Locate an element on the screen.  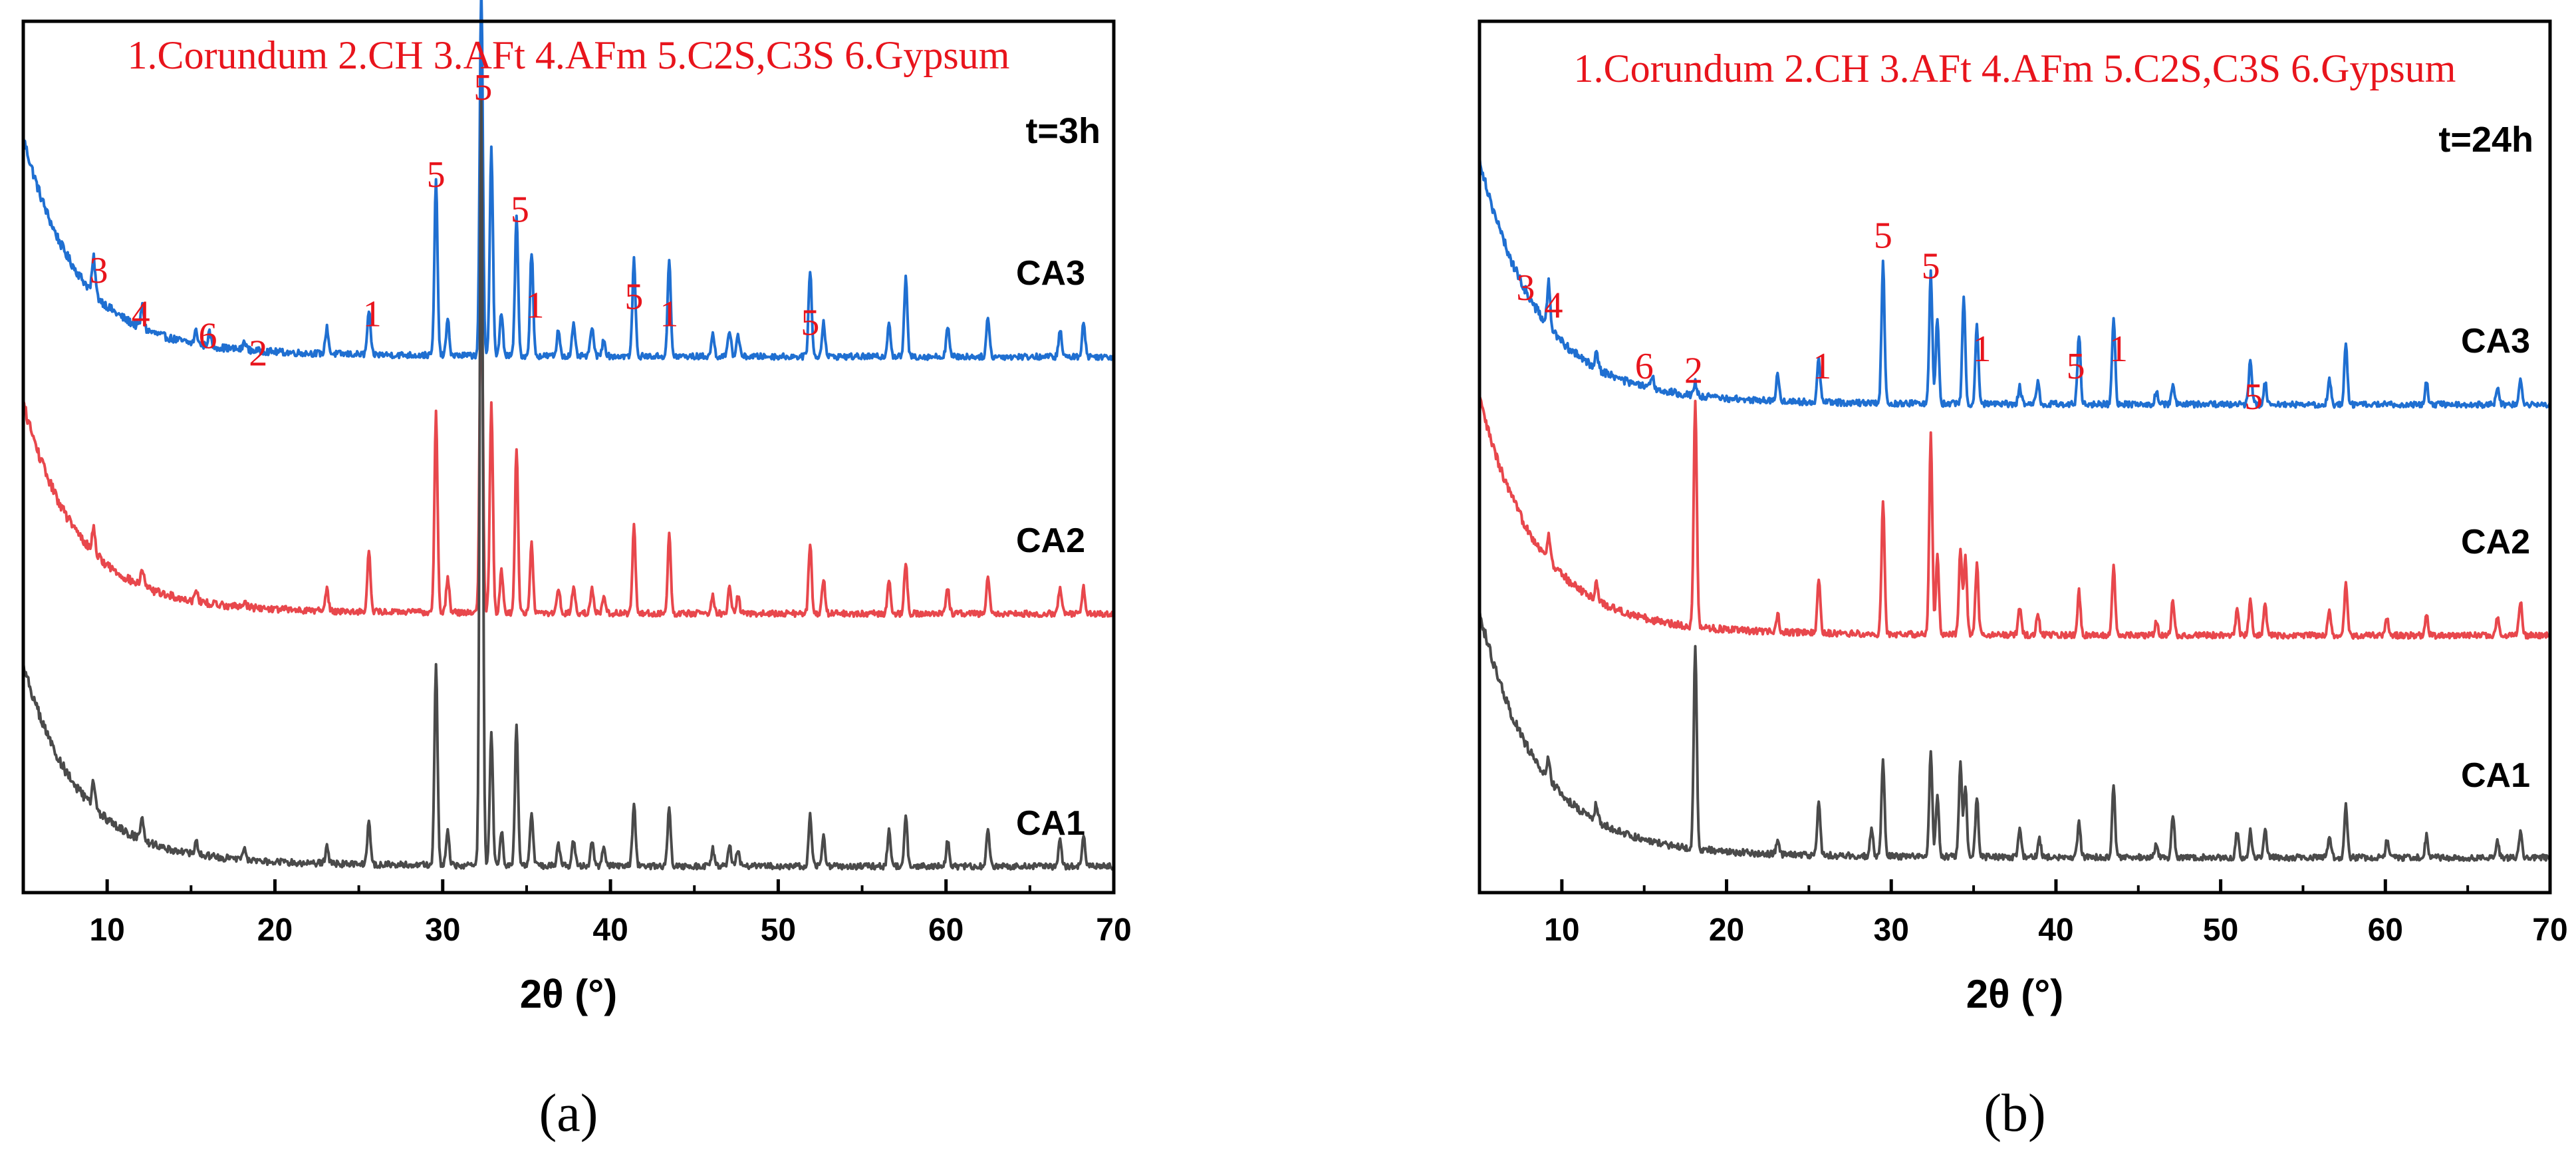
panel-a-series-label-ca1: CA1 is located at coordinates (1050, 823).